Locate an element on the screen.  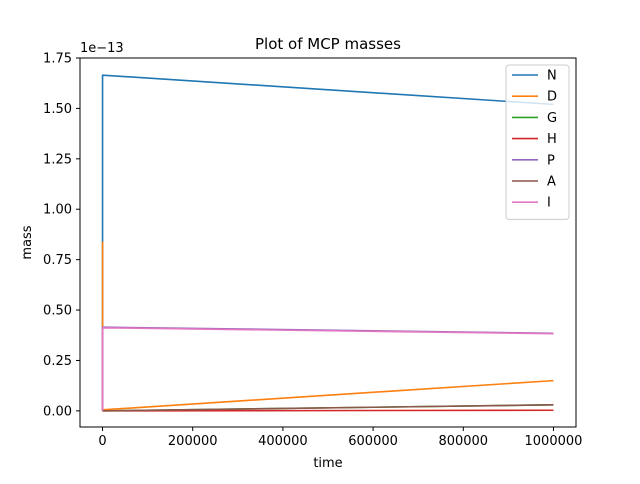
x-tick-label: 800000 is located at coordinates (463, 441).